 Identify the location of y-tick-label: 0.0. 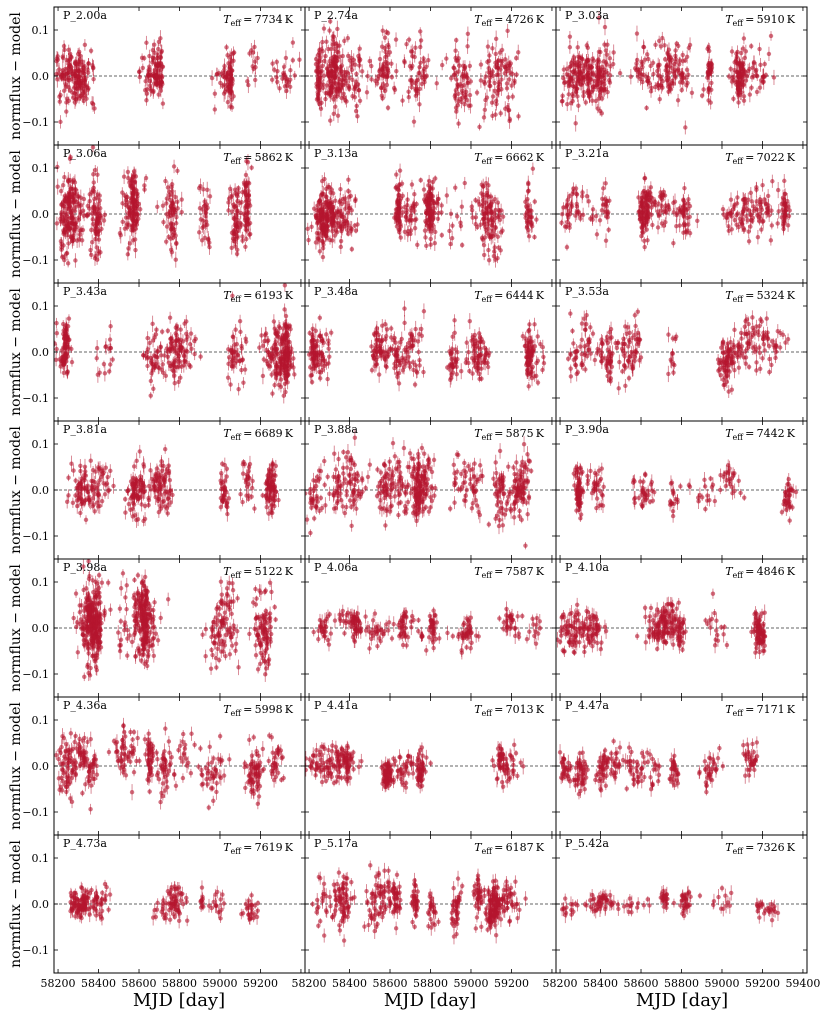
(41, 214).